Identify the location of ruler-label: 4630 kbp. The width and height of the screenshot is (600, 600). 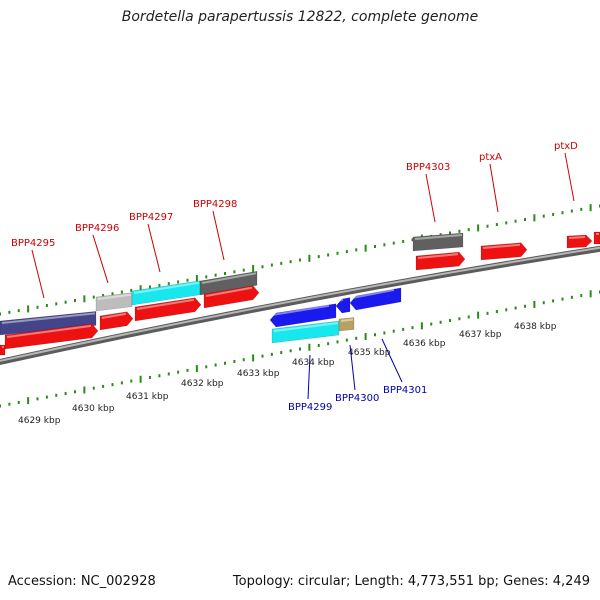
(93, 409).